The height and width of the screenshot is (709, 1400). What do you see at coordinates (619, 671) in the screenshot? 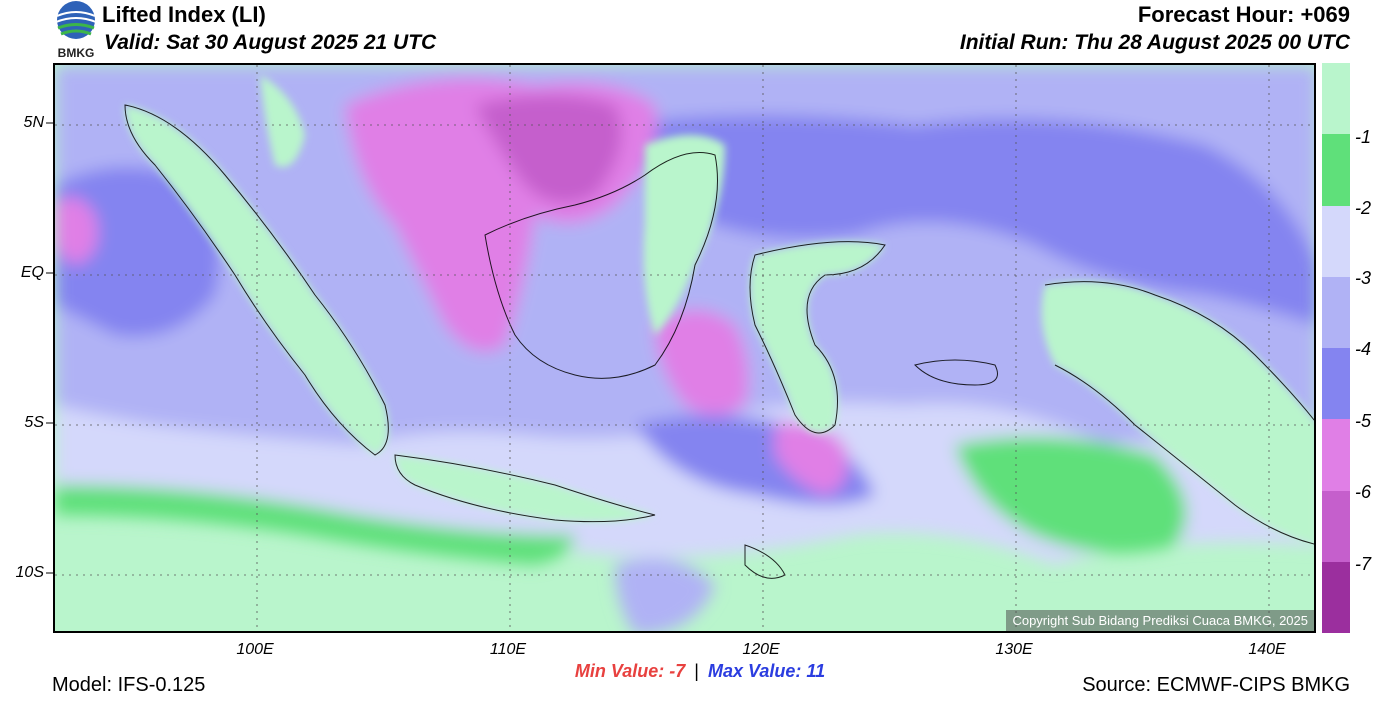
I see `min-label: Min Value:` at bounding box center [619, 671].